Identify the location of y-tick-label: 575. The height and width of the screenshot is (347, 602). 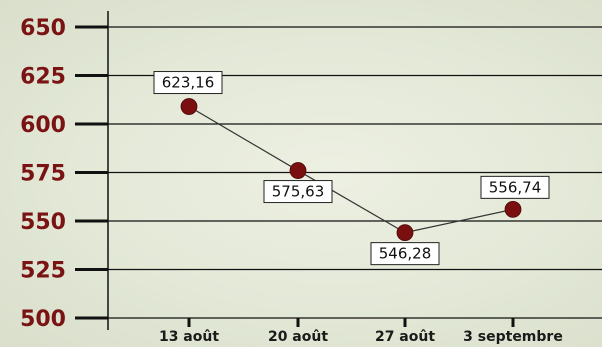
(43, 174).